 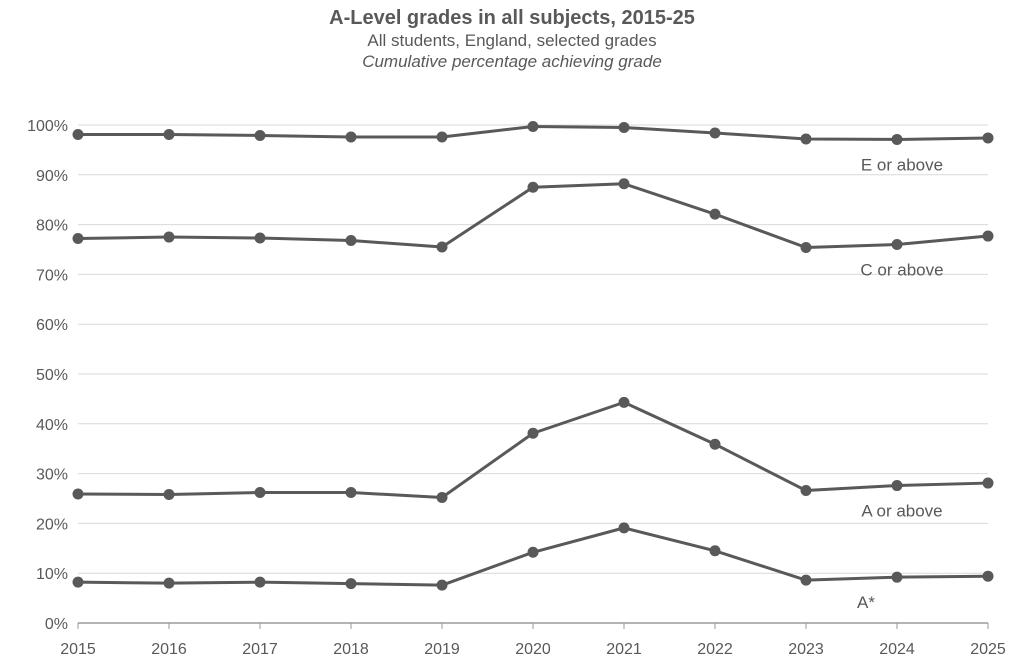 I want to click on x-tick-label: 2022, so click(x=715, y=649).